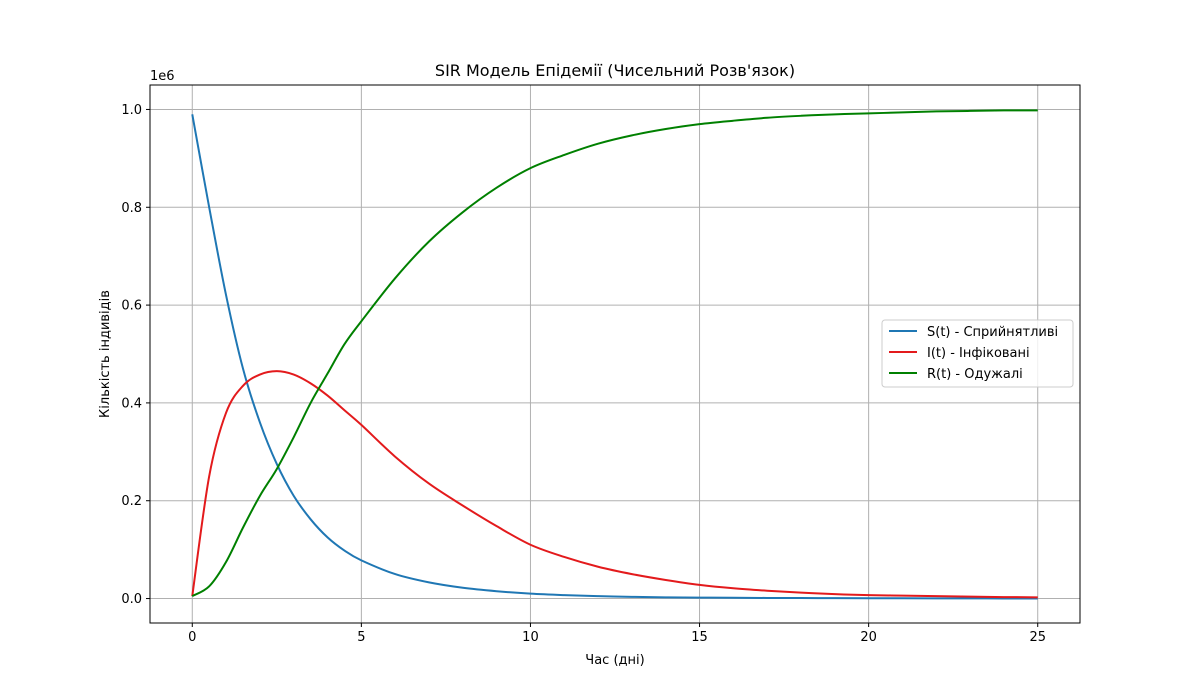 The width and height of the screenshot is (1200, 700). I want to click on y-tick-label: 0.8, so click(131, 208).